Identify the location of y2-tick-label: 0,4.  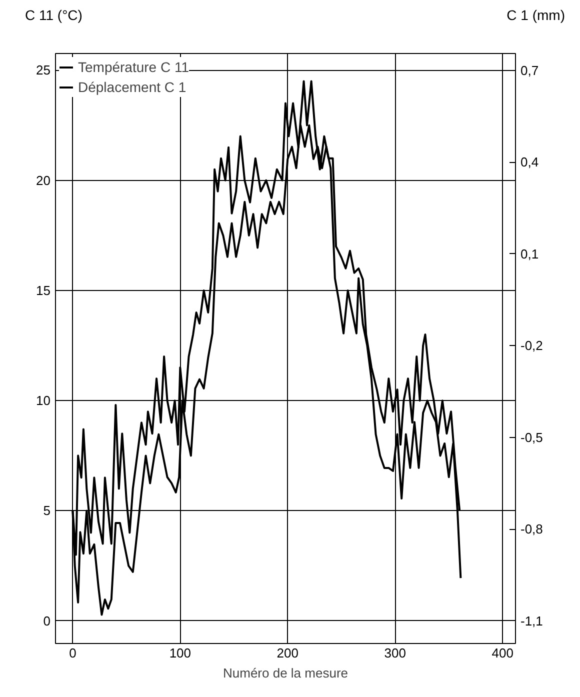
(529, 162).